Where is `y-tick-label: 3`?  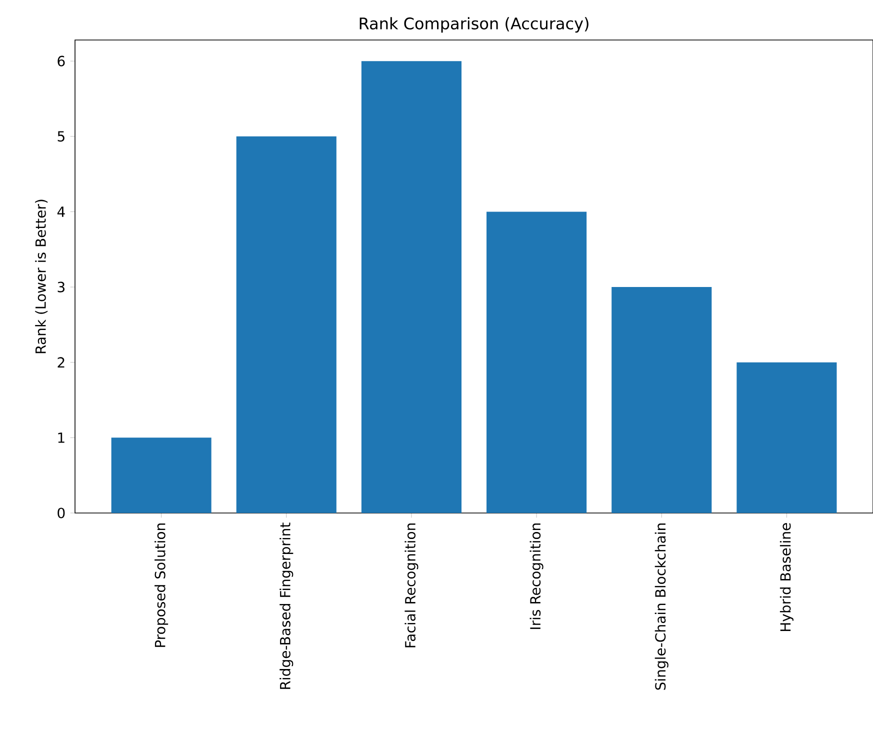
y-tick-label: 3 is located at coordinates (61, 287).